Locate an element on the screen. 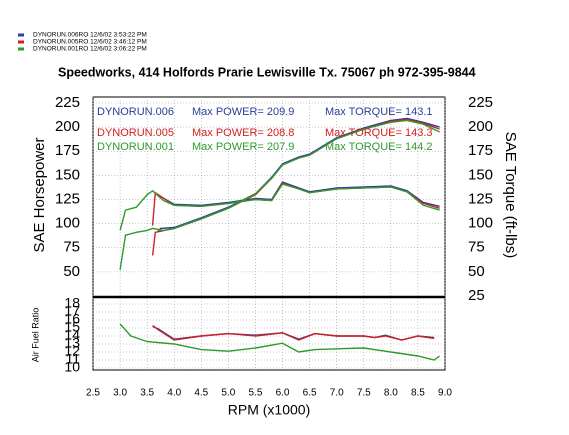  y-tick-label: 10 is located at coordinates (72, 367).